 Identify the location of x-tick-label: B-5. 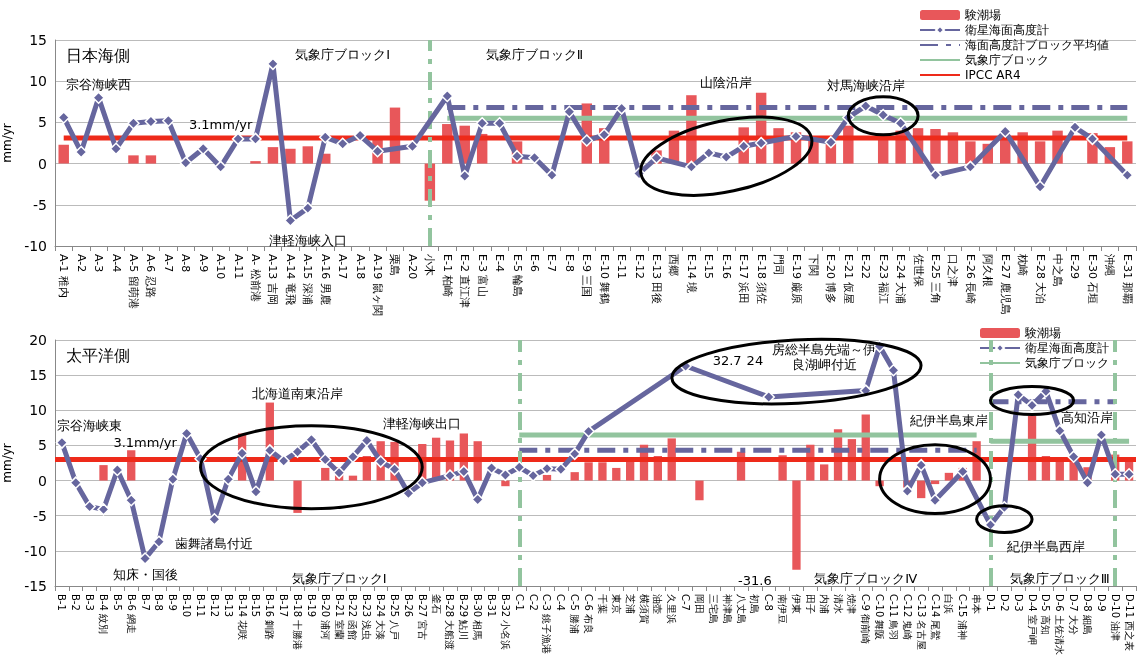
(117, 602).